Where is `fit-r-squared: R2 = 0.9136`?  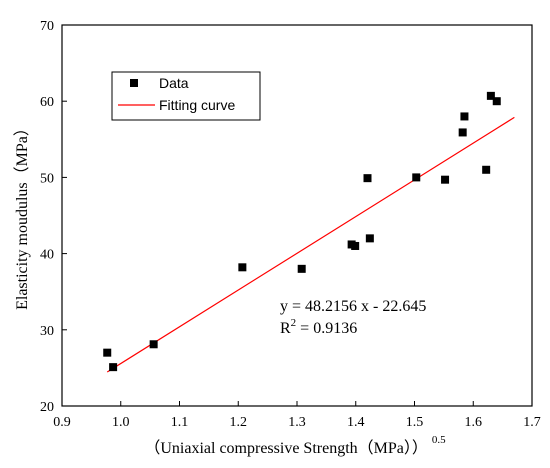
fit-r-squared: R2 = 0.9136 is located at coordinates (318, 327).